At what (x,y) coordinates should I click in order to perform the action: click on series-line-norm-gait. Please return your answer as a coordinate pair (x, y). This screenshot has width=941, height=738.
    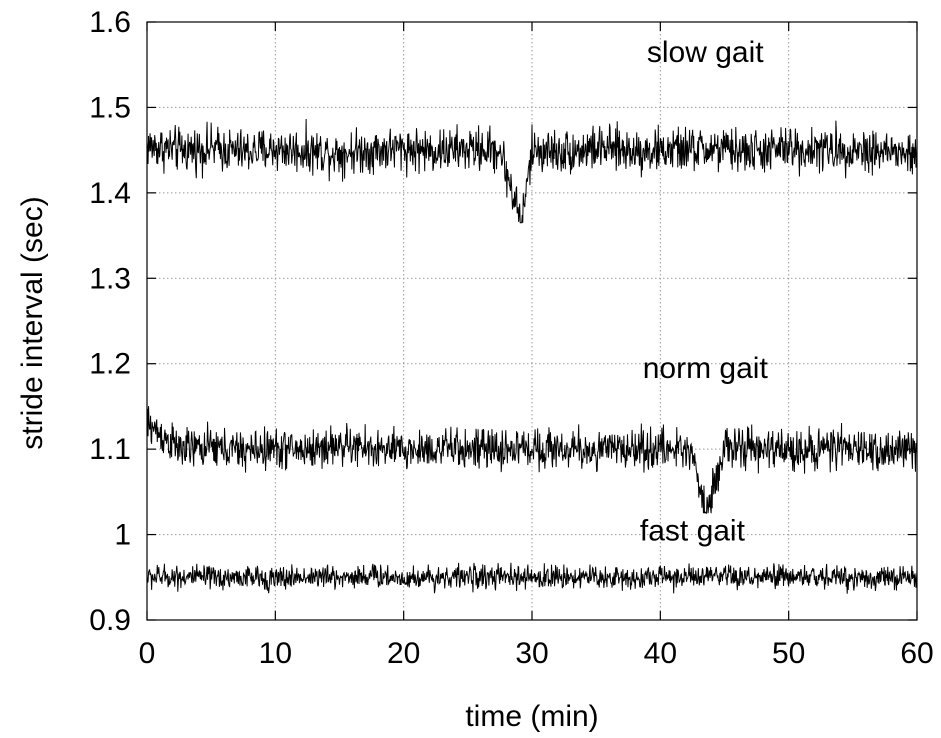
    Looking at the image, I should click on (532, 460).